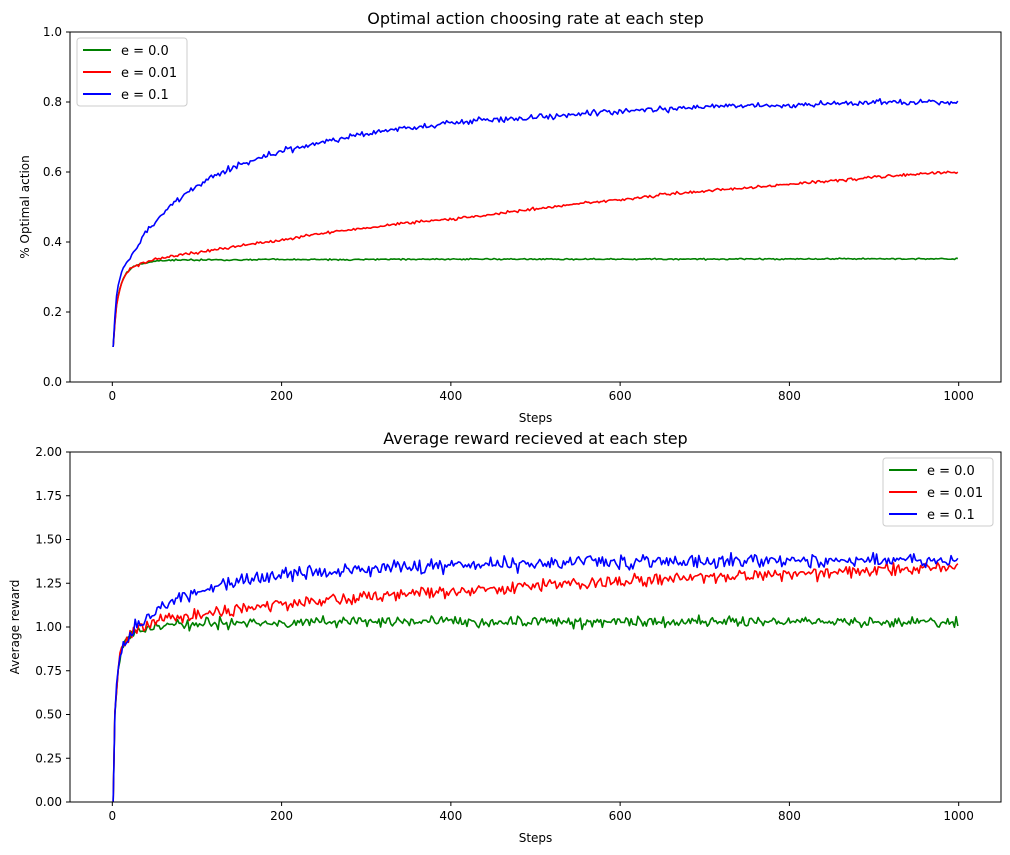  What do you see at coordinates (52, 172) in the screenshot?
I see `y-tick-label: 0.6` at bounding box center [52, 172].